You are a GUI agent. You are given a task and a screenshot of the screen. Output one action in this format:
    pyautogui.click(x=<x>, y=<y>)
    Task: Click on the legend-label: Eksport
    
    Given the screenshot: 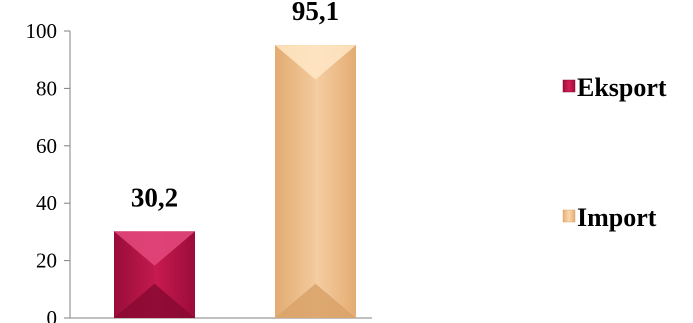 What is the action you would take?
    pyautogui.click(x=622, y=87)
    